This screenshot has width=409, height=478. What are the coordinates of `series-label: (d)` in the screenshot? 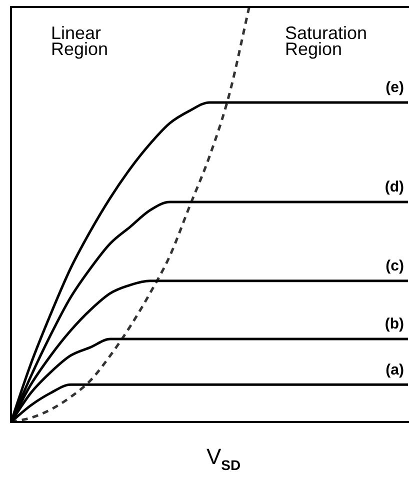 It's located at (394, 187).